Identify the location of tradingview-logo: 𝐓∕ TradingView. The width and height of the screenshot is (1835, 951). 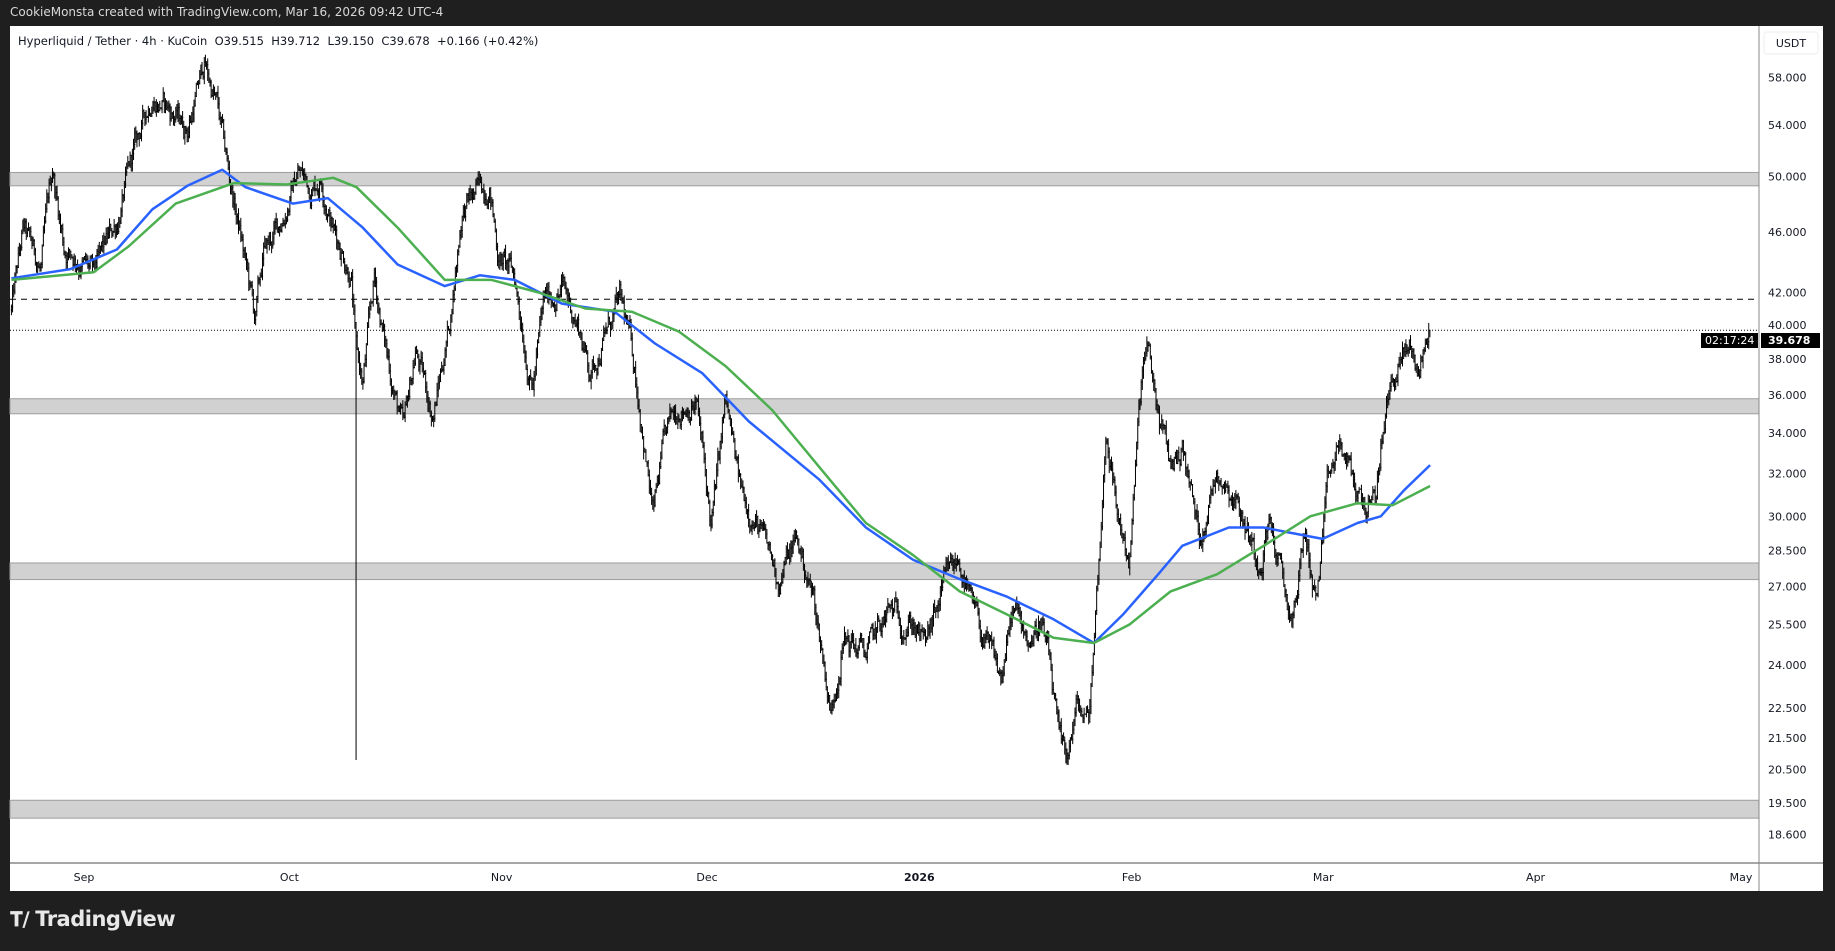
(93, 919).